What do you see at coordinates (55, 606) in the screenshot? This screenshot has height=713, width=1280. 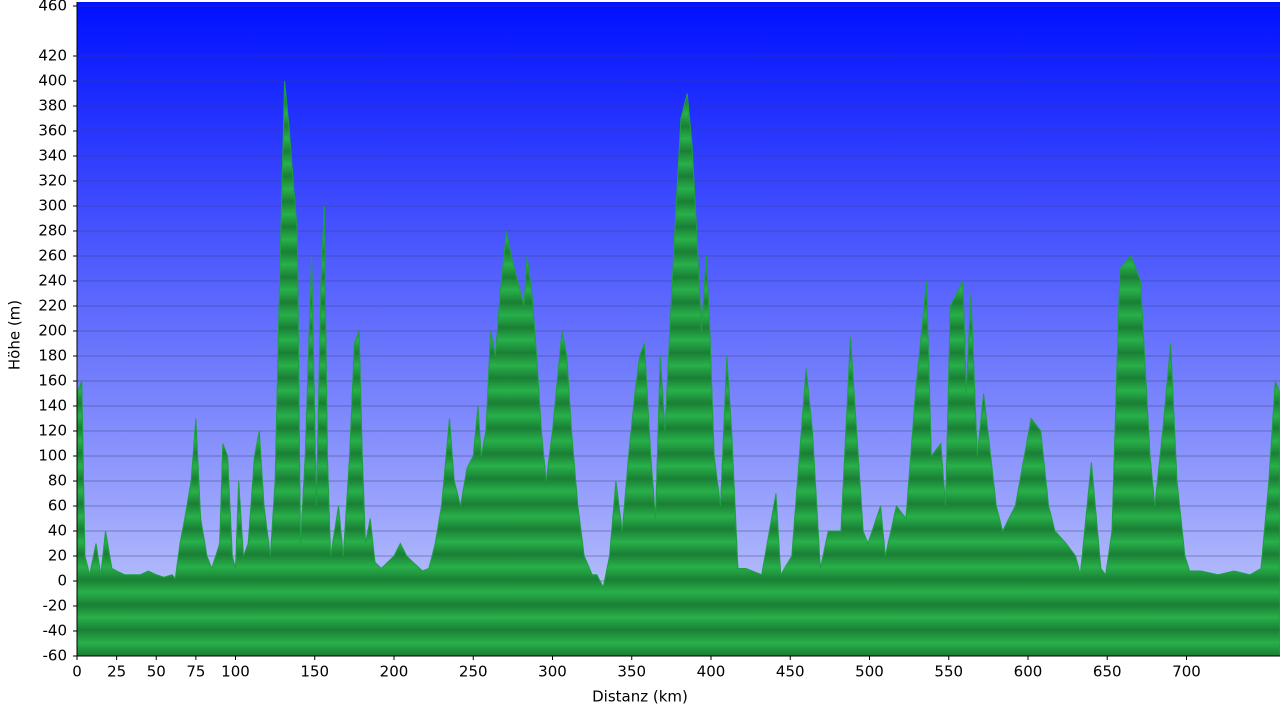 I see `y-tick-label: -20` at bounding box center [55, 606].